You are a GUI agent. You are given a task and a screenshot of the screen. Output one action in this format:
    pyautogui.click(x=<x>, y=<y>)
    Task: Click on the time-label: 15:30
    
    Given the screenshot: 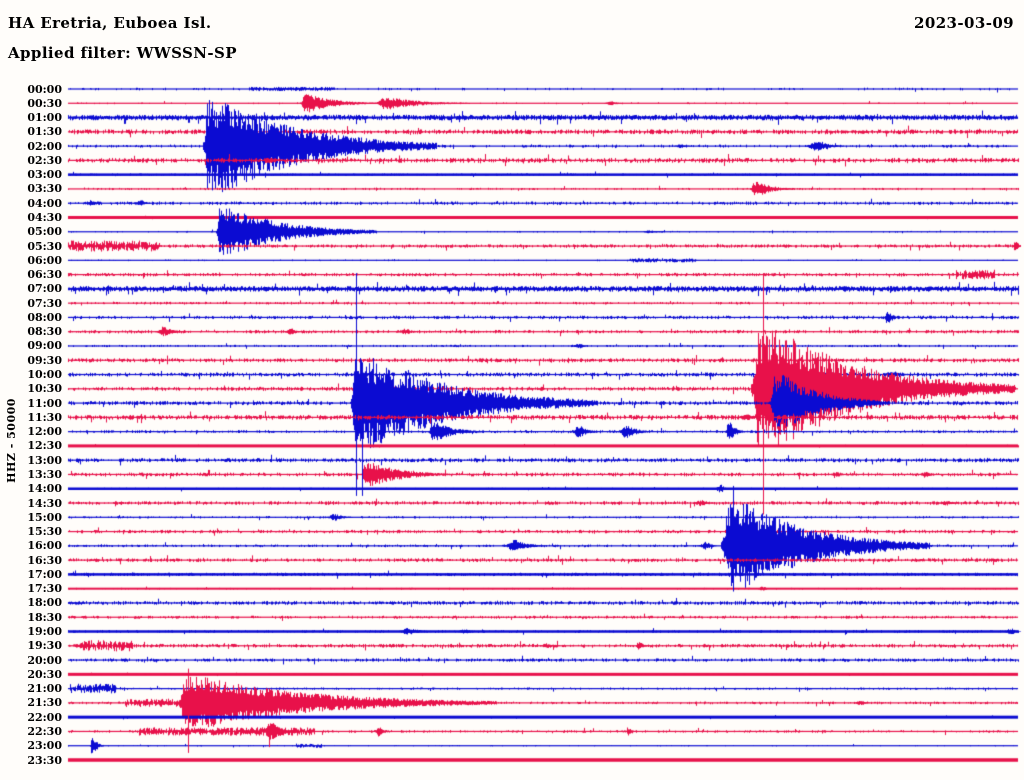 What is the action you would take?
    pyautogui.click(x=44, y=532)
    